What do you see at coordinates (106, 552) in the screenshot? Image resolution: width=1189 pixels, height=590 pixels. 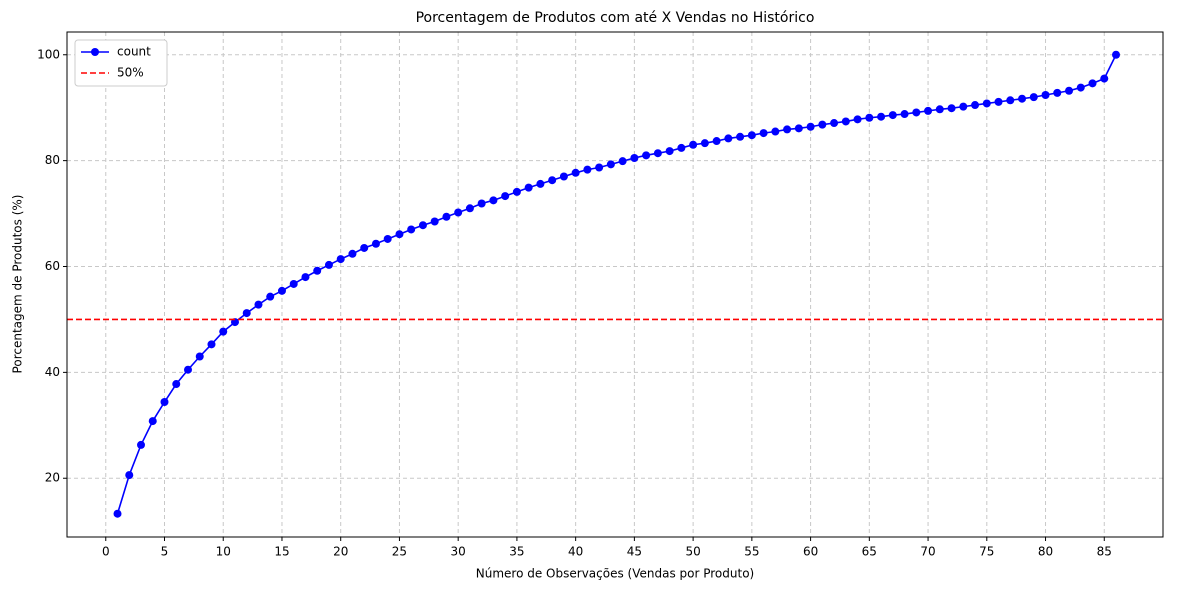 I see `x-tick-label: 0` at bounding box center [106, 552].